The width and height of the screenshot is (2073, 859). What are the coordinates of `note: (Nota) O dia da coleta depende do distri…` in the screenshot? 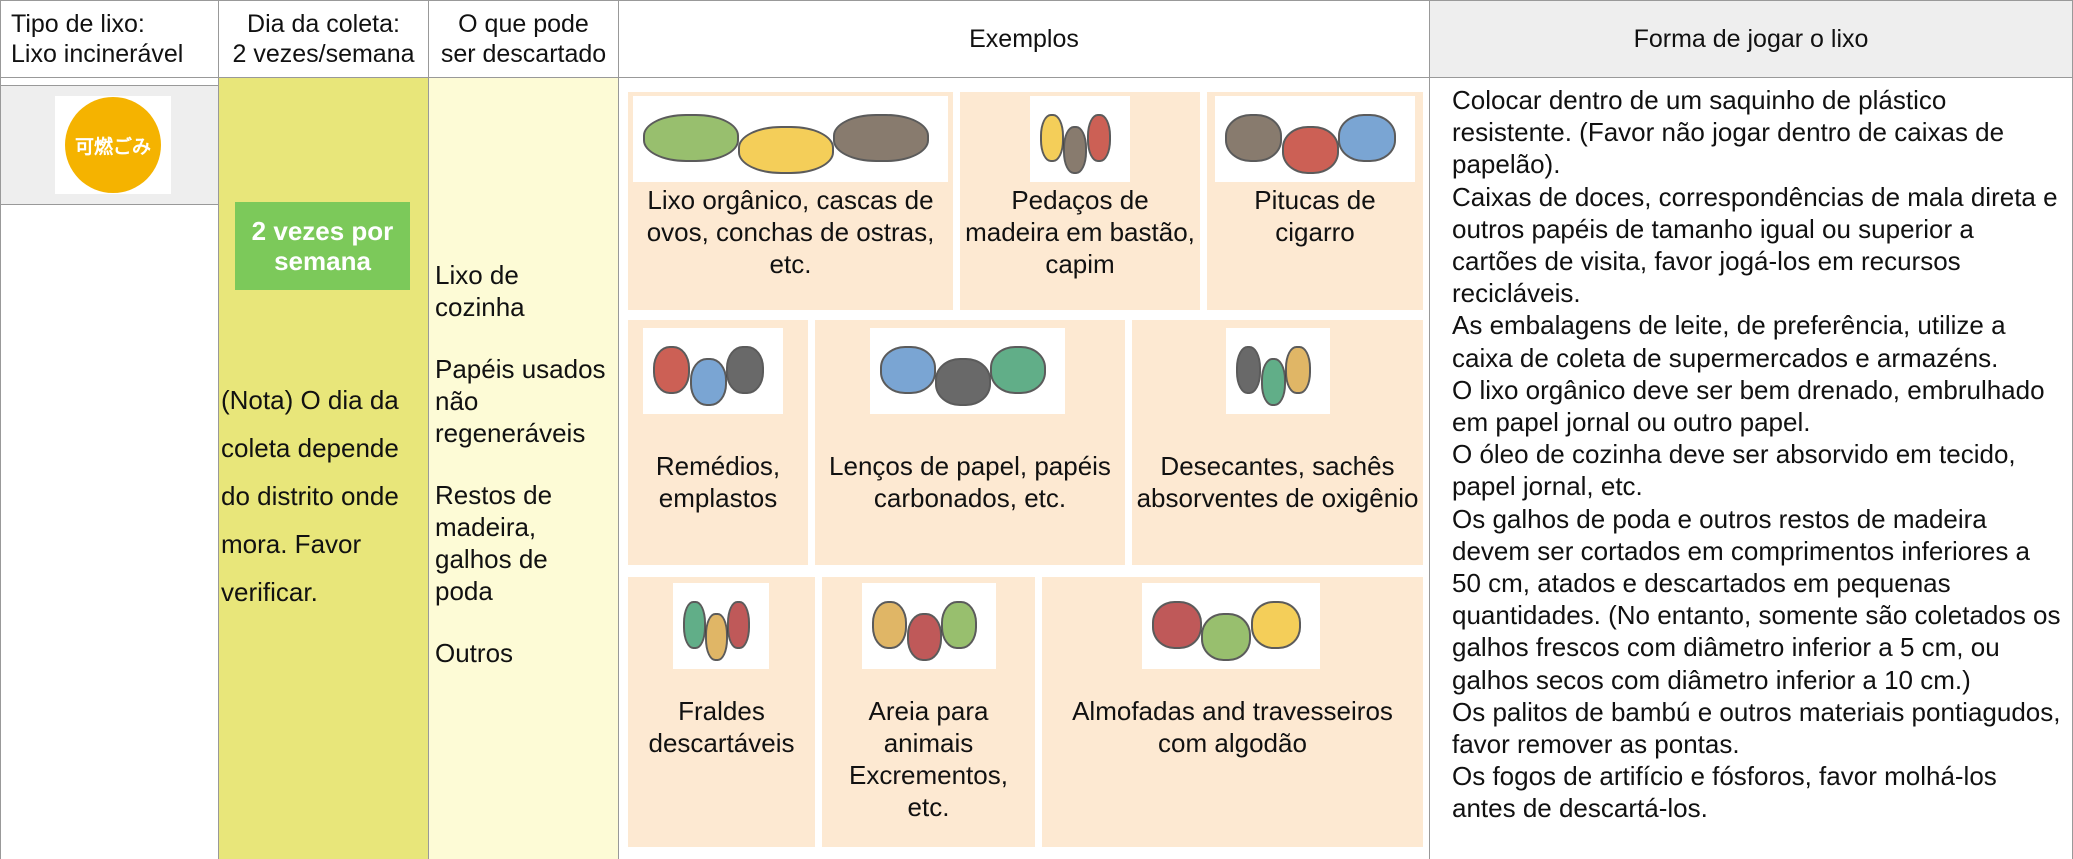 It's located at (310, 496).